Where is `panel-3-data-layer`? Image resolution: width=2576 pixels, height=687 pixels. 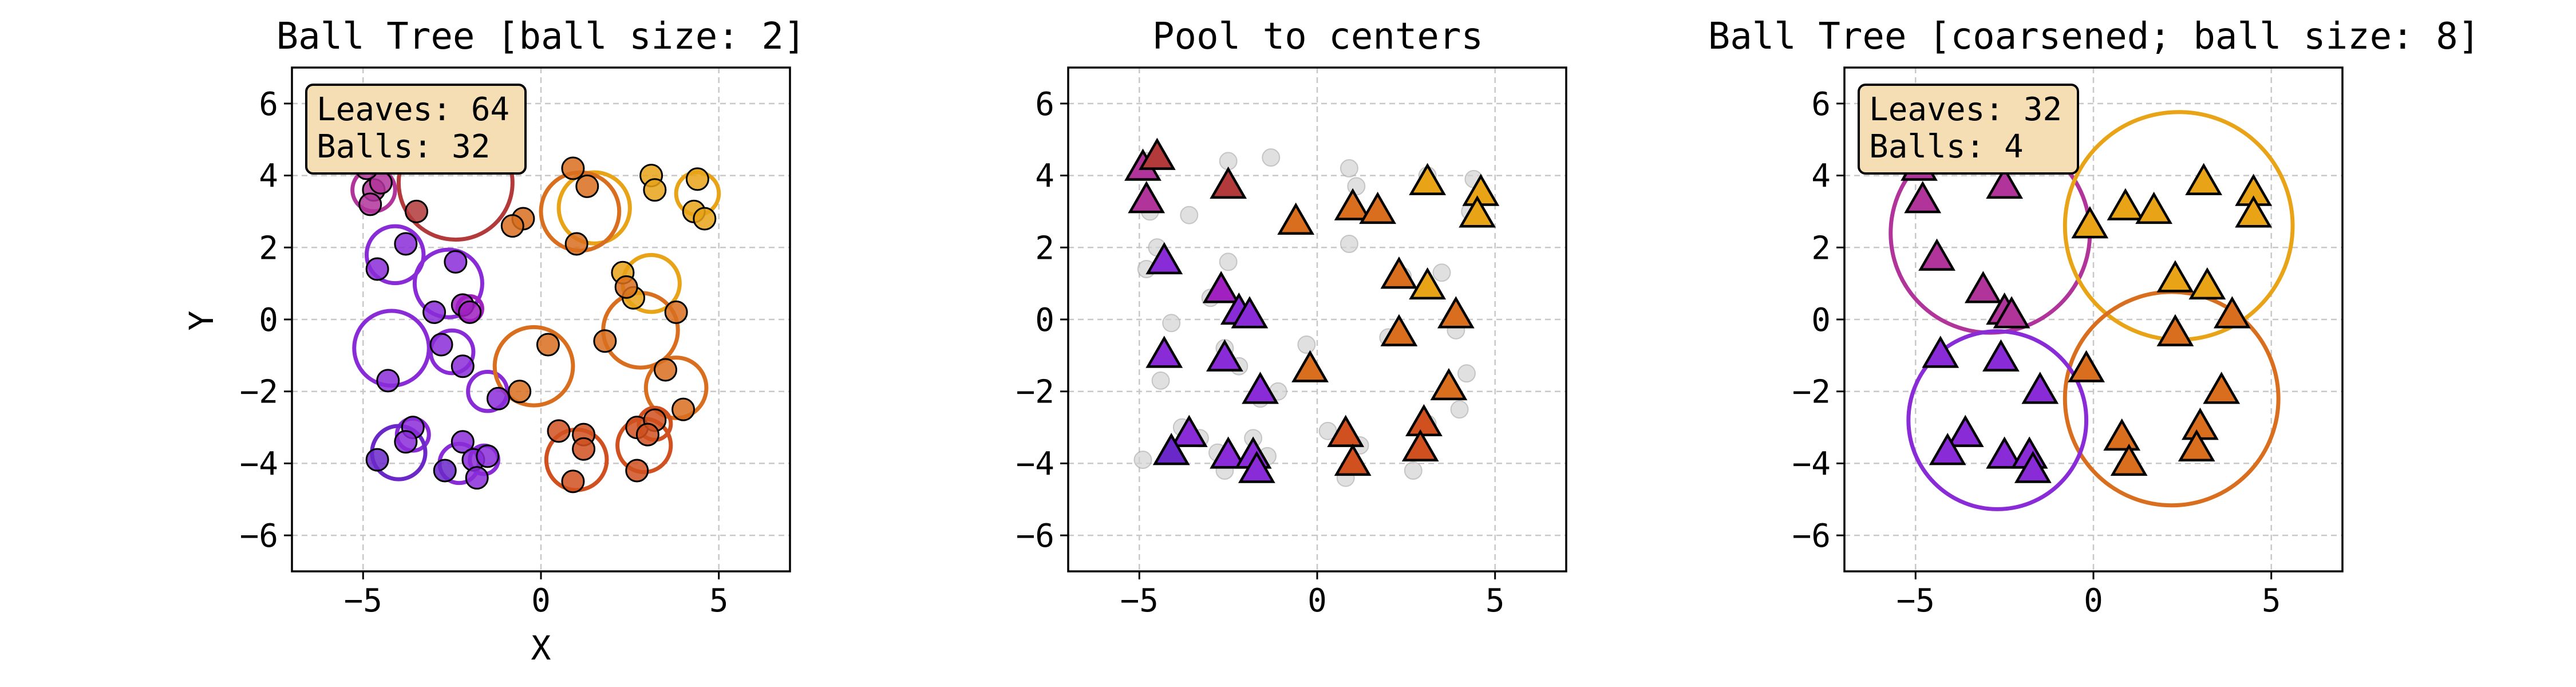
panel-3-data-layer is located at coordinates (2091, 311).